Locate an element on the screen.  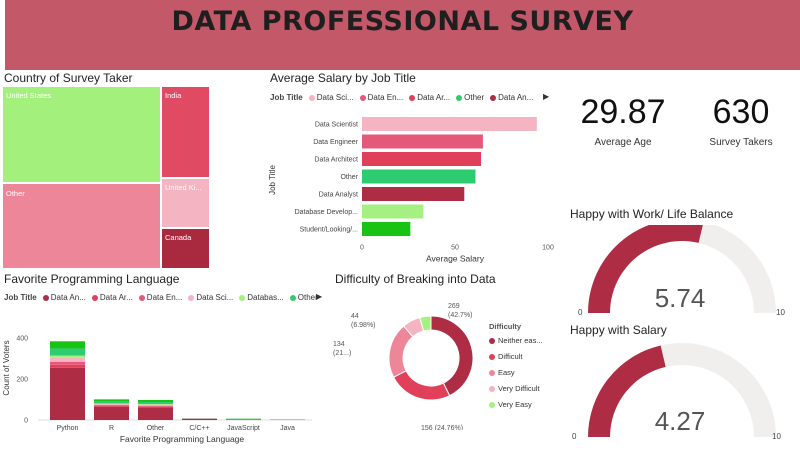
donut-data-label: 44 (6.98%) is located at coordinates (363, 321).